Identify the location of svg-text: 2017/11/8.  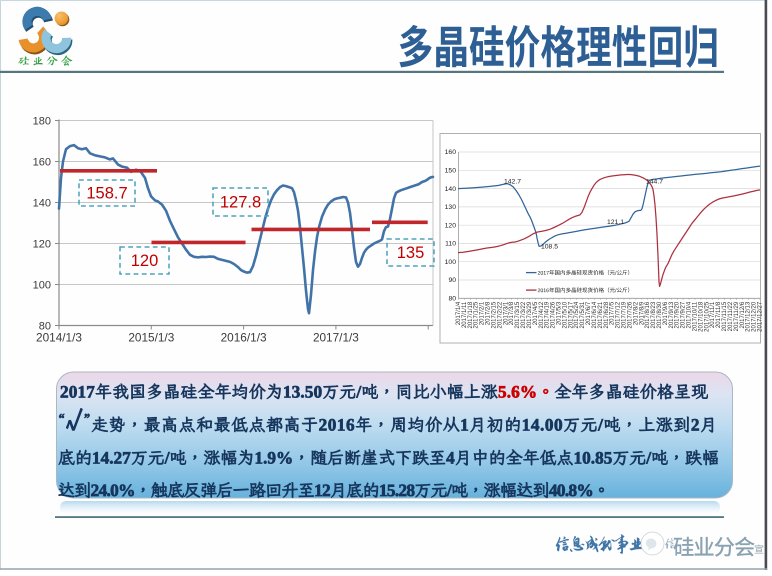
(719, 314).